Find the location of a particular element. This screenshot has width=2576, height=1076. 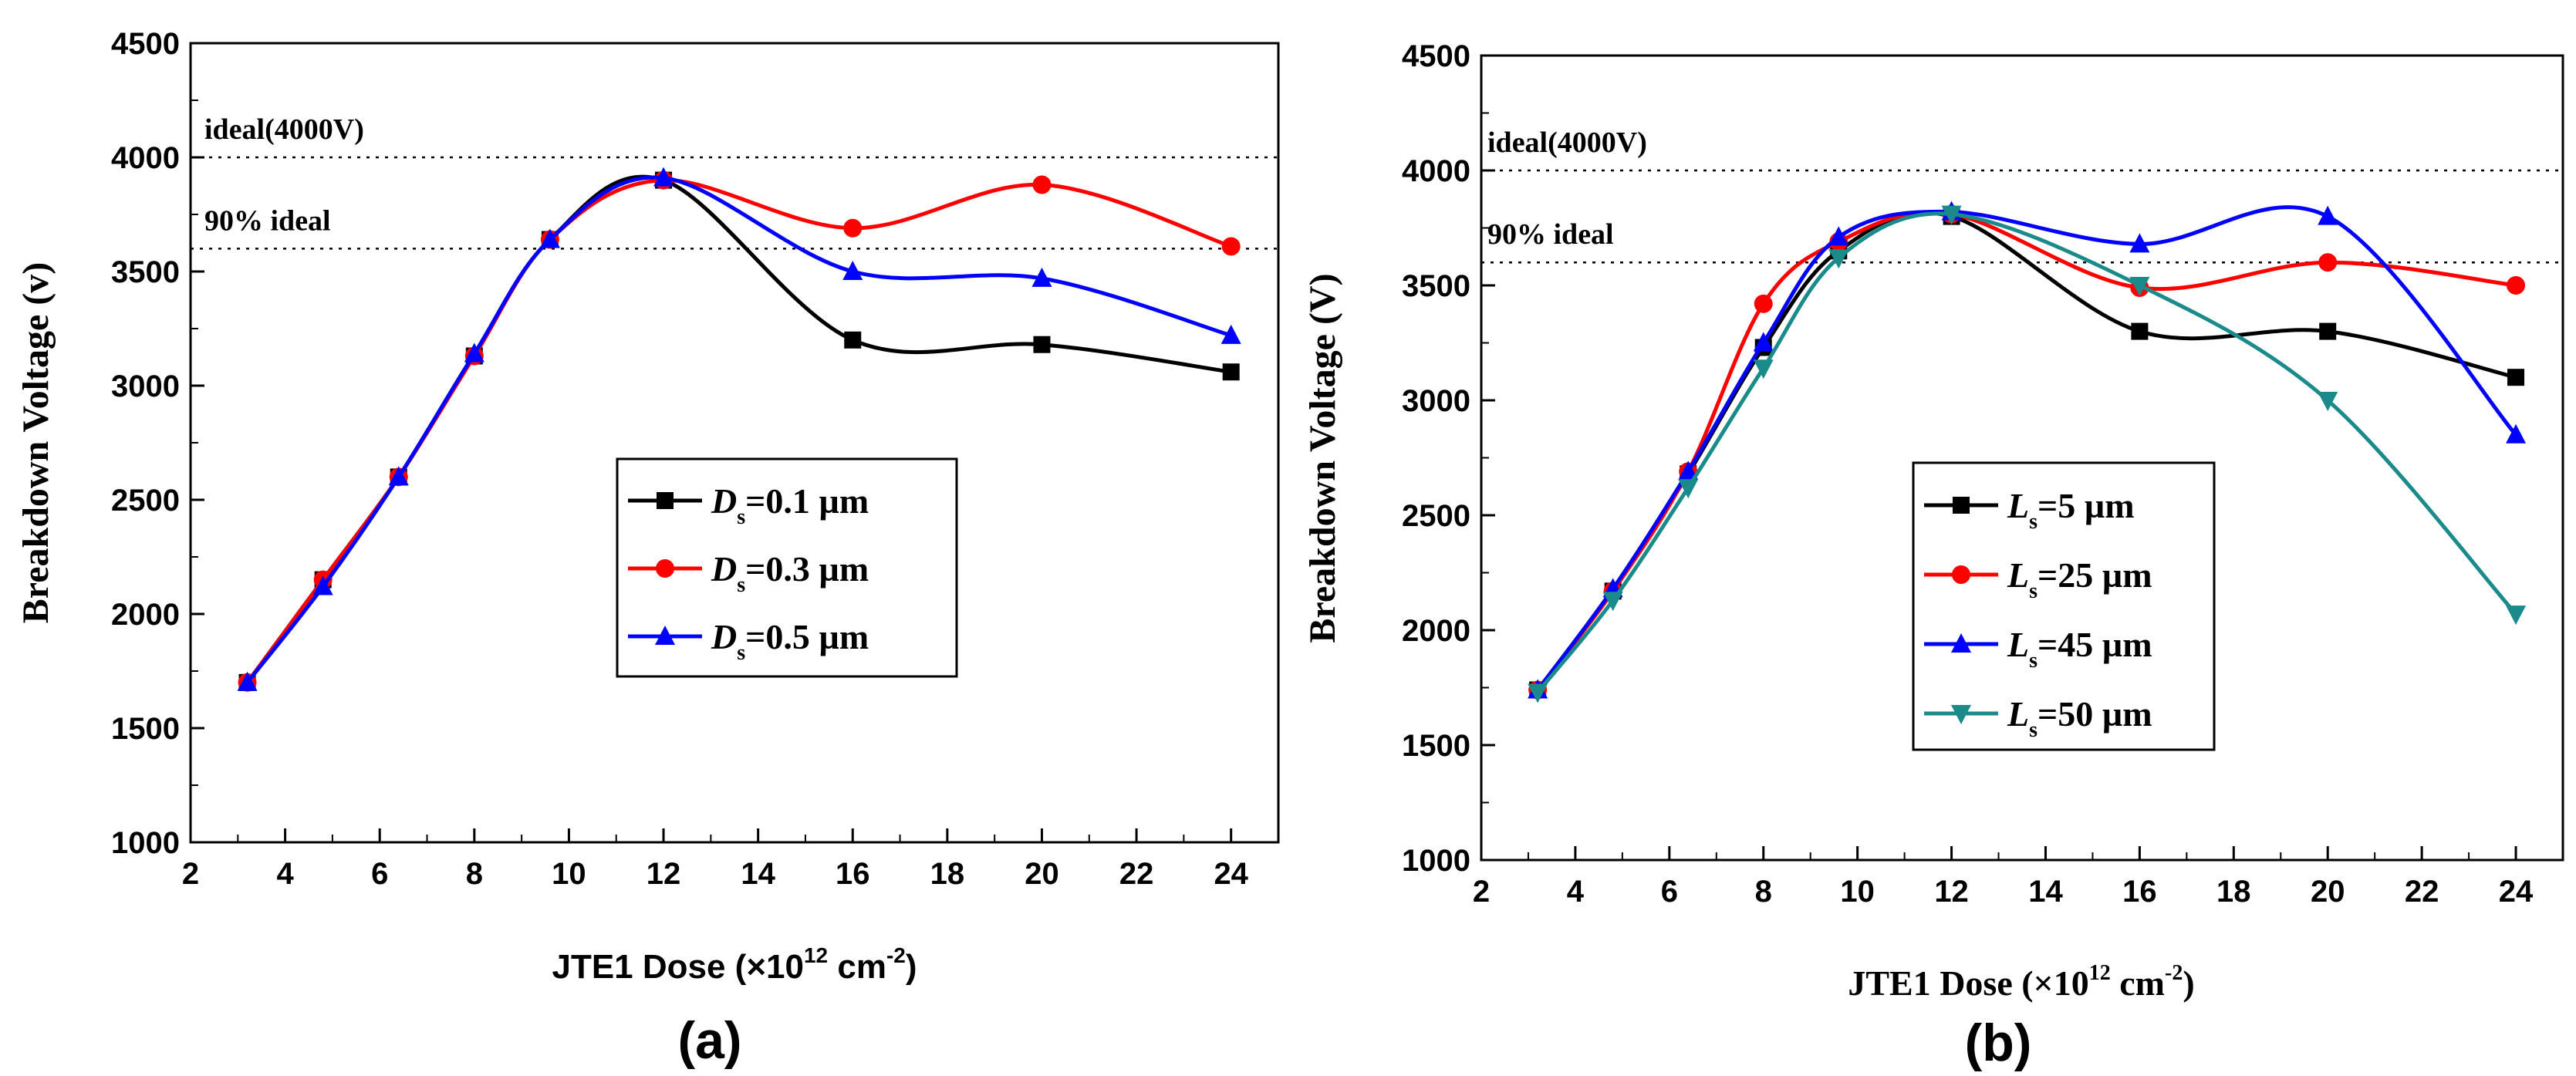

x-tick-label: 20 is located at coordinates (2328, 892).